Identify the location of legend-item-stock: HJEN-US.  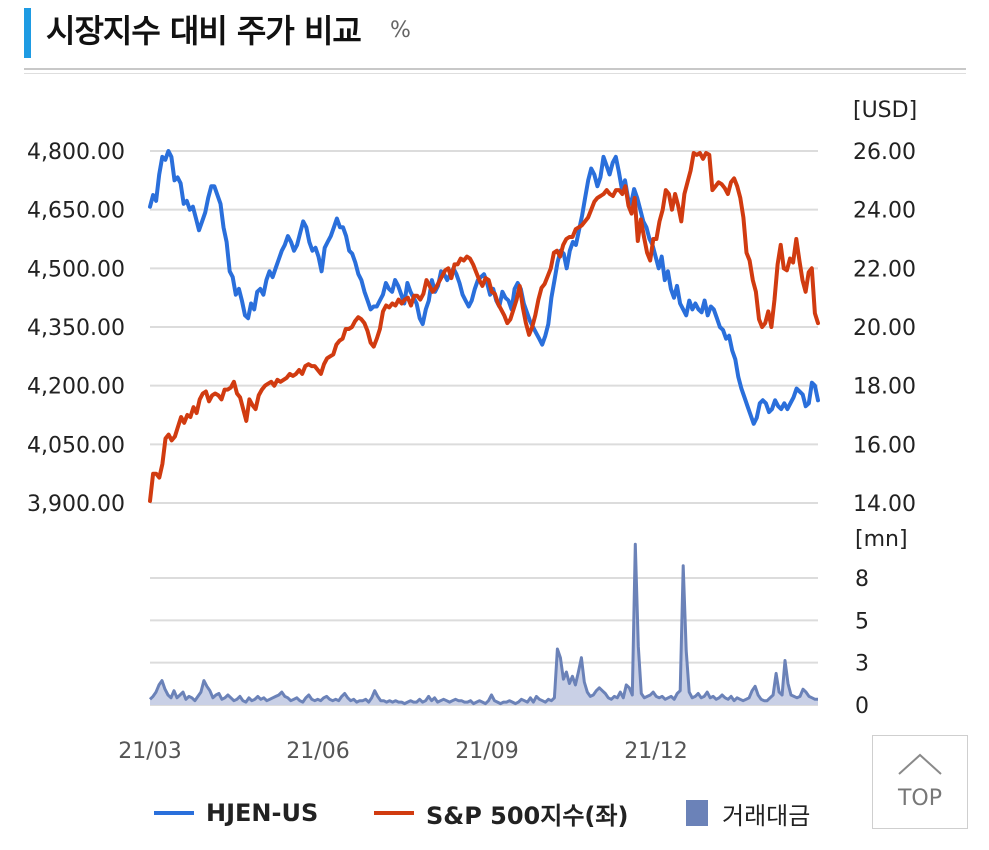
(236, 813).